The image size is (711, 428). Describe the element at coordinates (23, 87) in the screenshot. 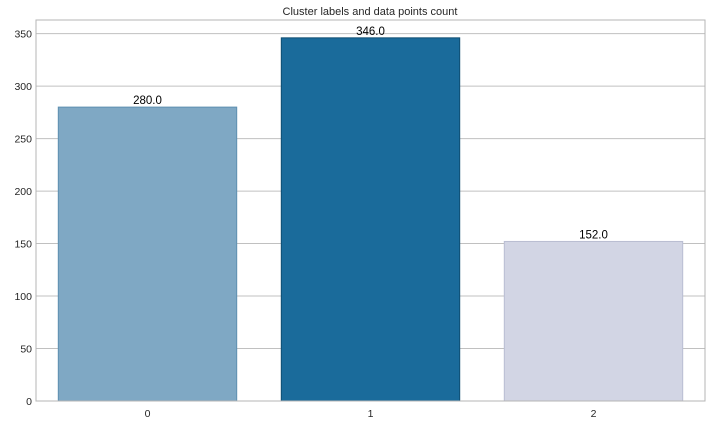

I see `y-tick-label-300: 300` at that location.